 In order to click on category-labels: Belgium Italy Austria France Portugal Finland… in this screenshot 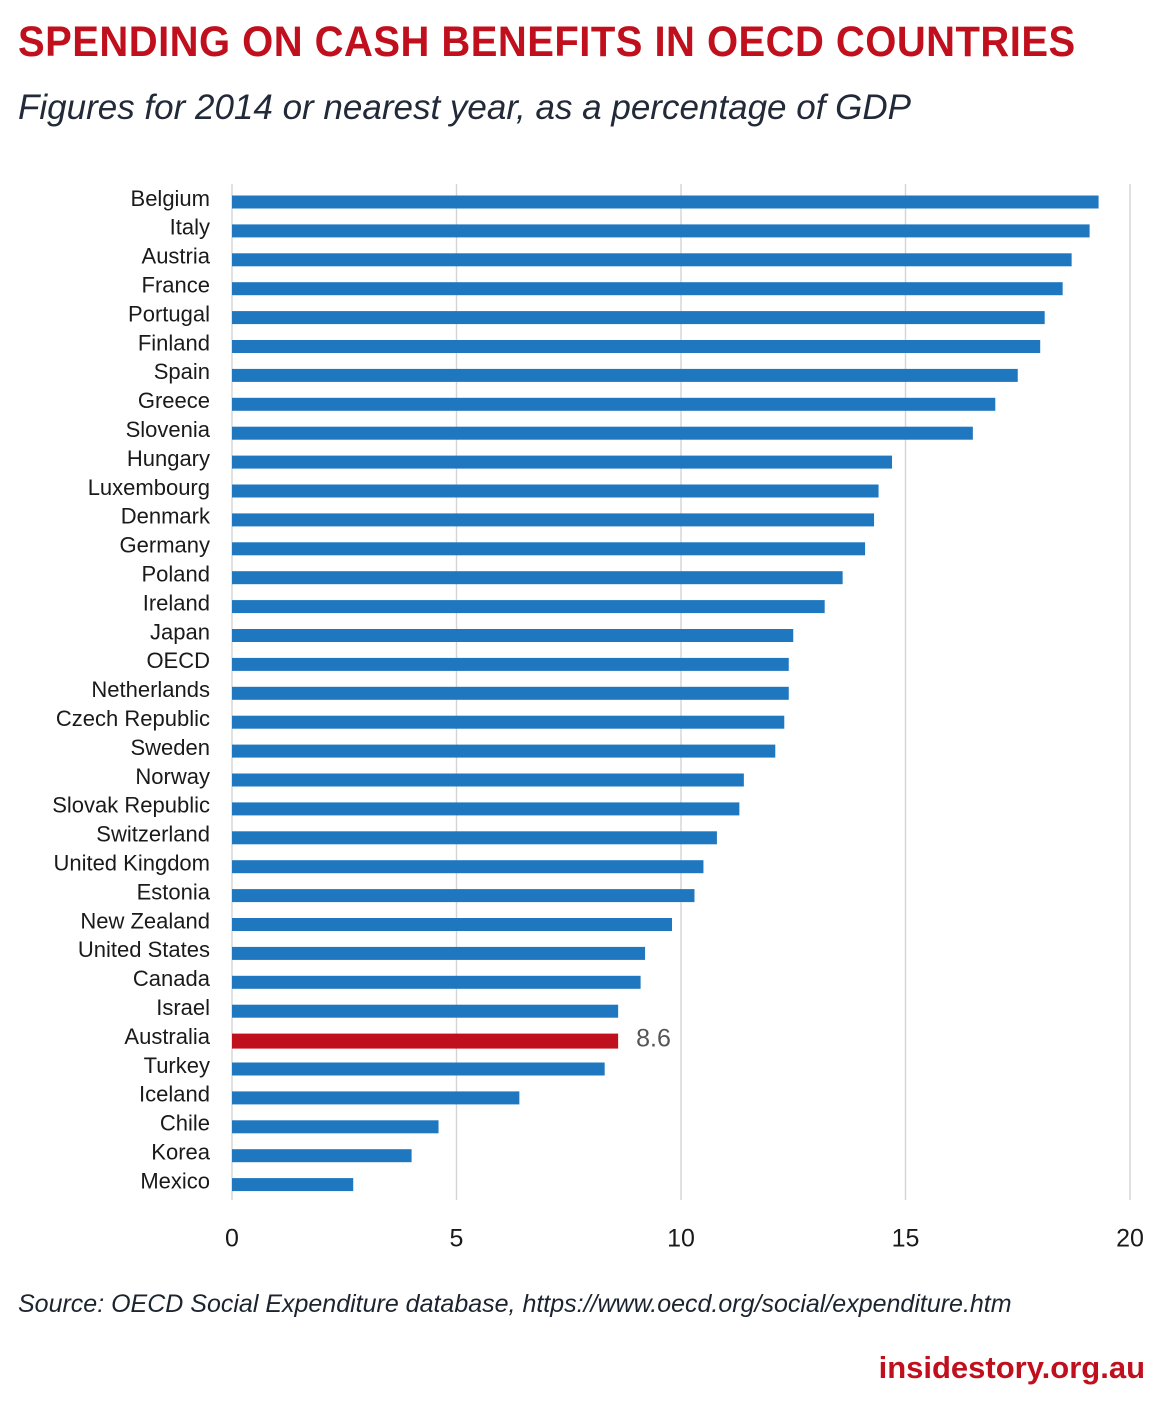, I will do `click(131, 690)`.